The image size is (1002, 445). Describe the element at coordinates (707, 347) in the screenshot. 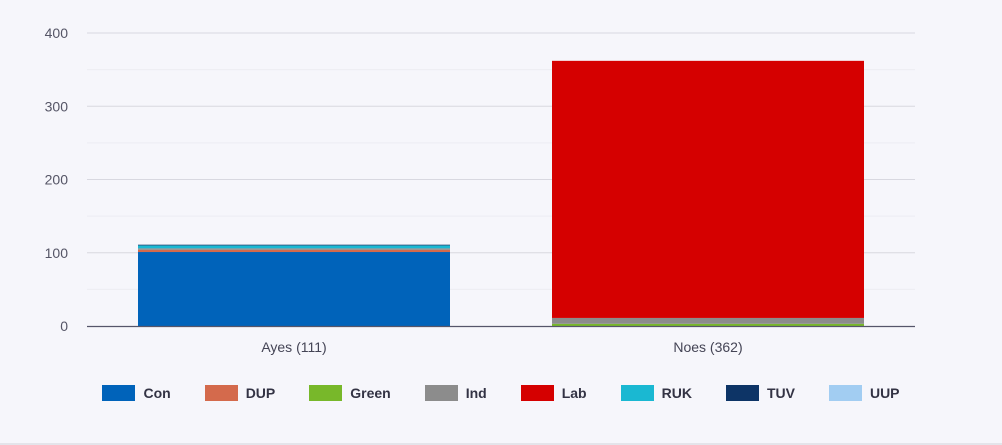

I see `x-category-label: Noes (362)` at that location.